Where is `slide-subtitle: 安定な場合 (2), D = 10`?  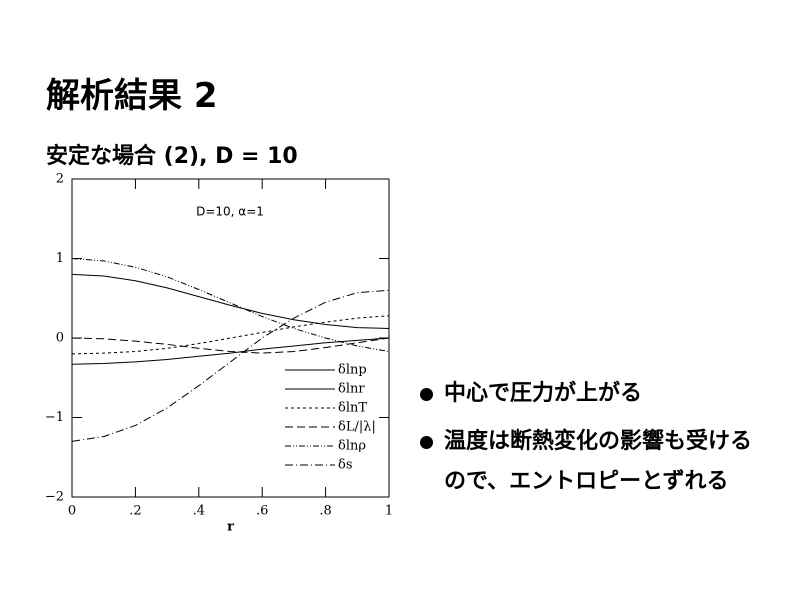
slide-subtitle: 安定な場合 (2), D = 10 is located at coordinates (172, 156).